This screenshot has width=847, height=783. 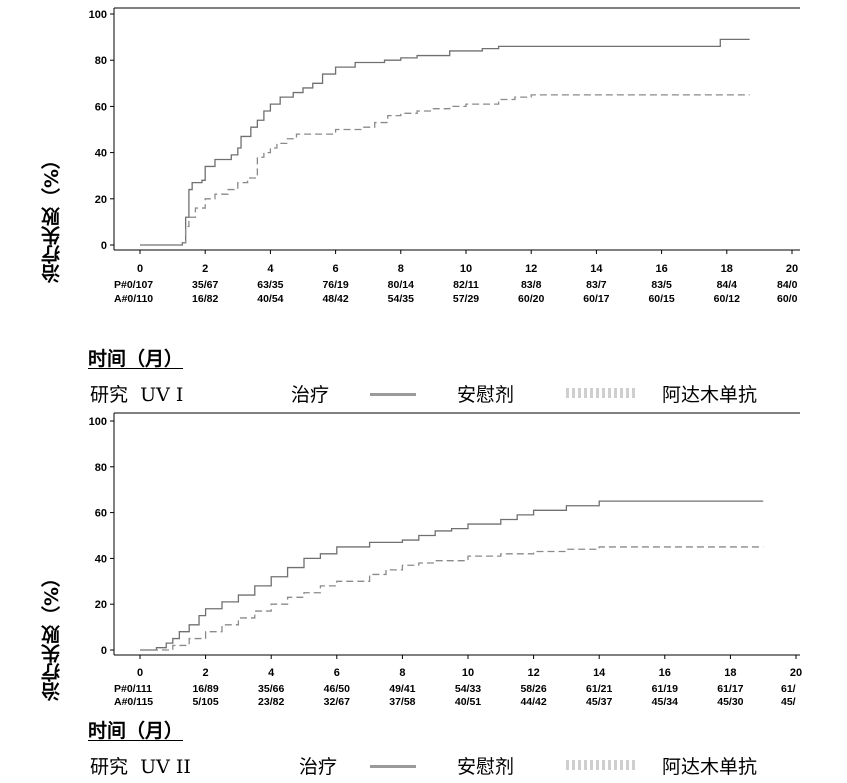 What do you see at coordinates (533, 702) in the screenshot?
I see `risk-table-cell: 44/42` at bounding box center [533, 702].